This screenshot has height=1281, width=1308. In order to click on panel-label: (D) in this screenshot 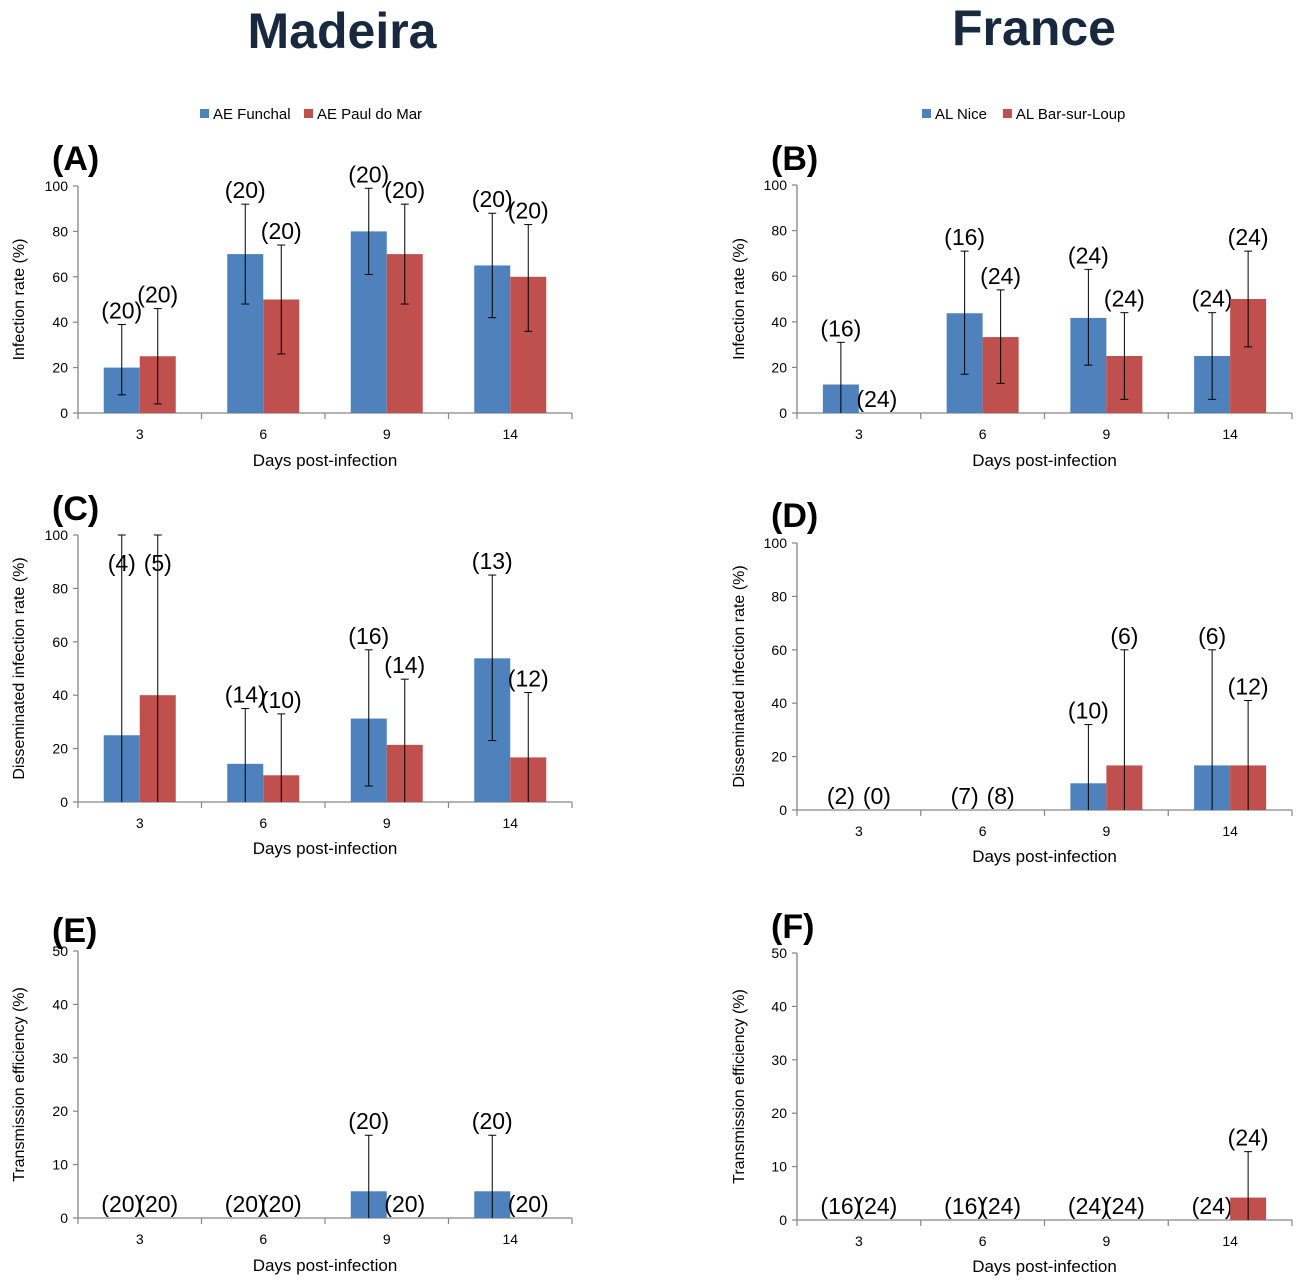, I will do `click(794, 516)`.